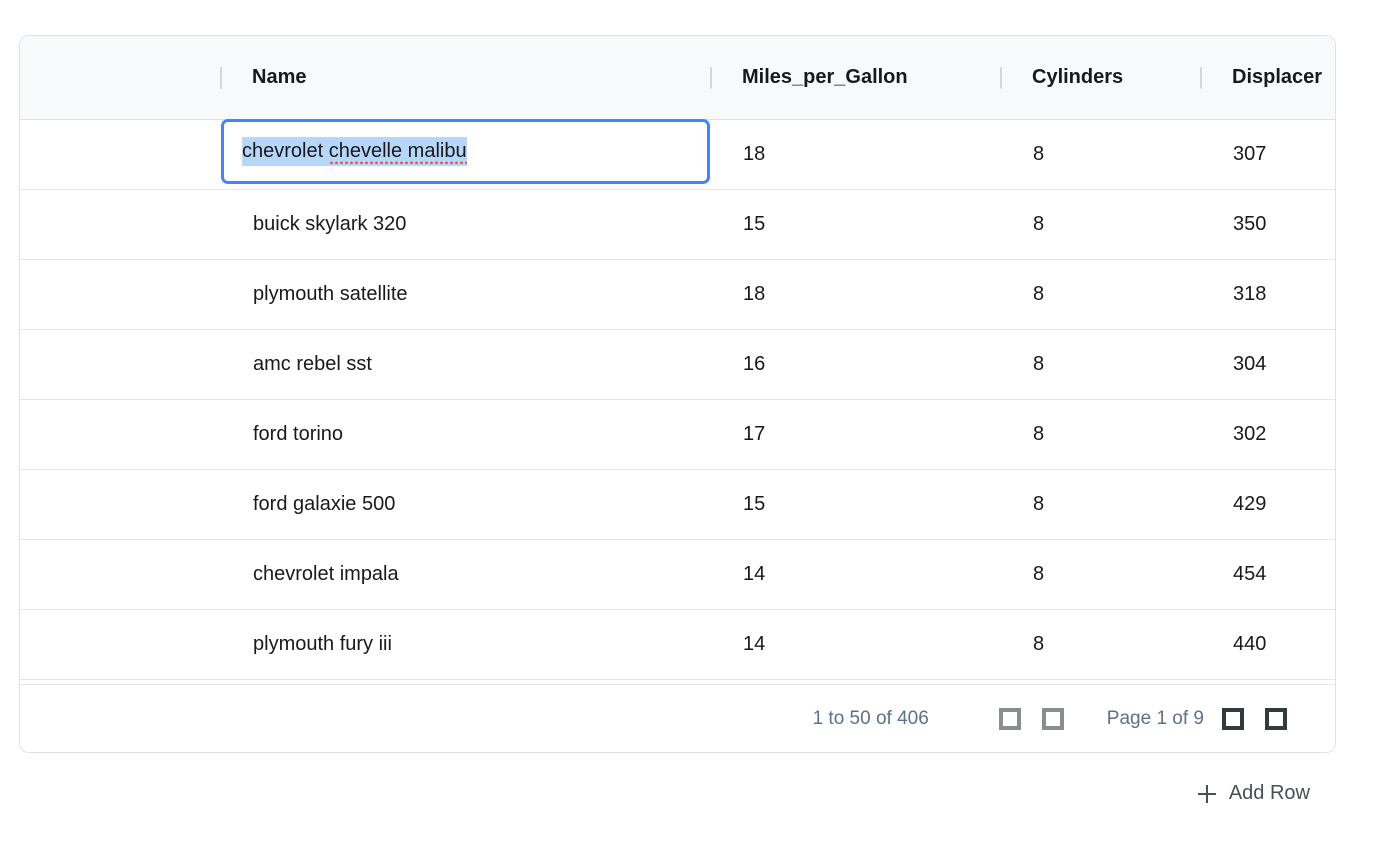  What do you see at coordinates (870, 718) in the screenshot?
I see `pagination-summary: 1 to 50 of 406` at bounding box center [870, 718].